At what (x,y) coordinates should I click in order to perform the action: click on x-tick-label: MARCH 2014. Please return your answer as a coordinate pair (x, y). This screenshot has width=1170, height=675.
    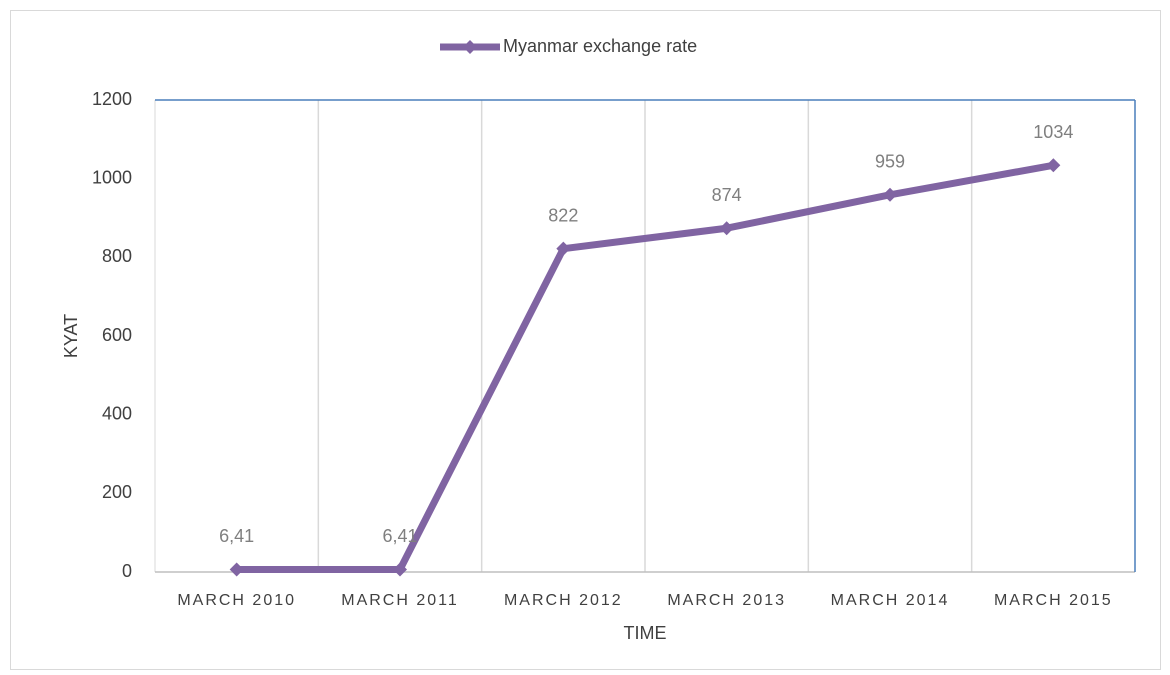
    Looking at the image, I should click on (890, 600).